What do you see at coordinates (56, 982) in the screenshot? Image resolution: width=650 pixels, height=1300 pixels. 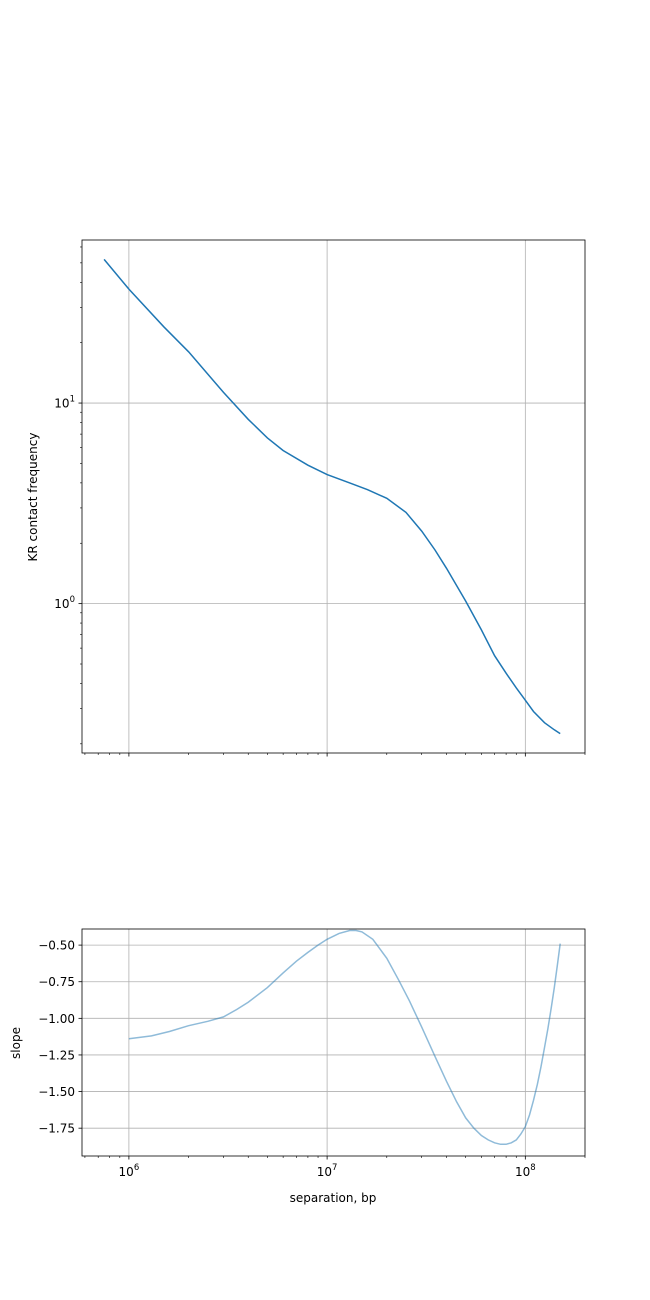 I see `y-tick-label: −0.75` at bounding box center [56, 982].